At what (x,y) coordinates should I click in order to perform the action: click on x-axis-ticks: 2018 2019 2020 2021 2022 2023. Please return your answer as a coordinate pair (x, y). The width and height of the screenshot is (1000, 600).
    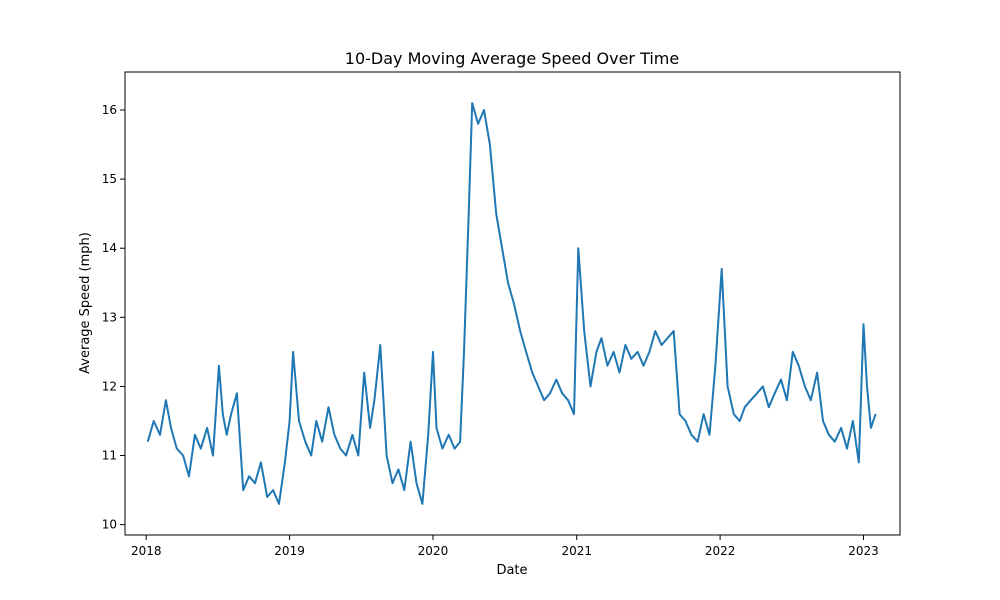
    Looking at the image, I should click on (505, 546).